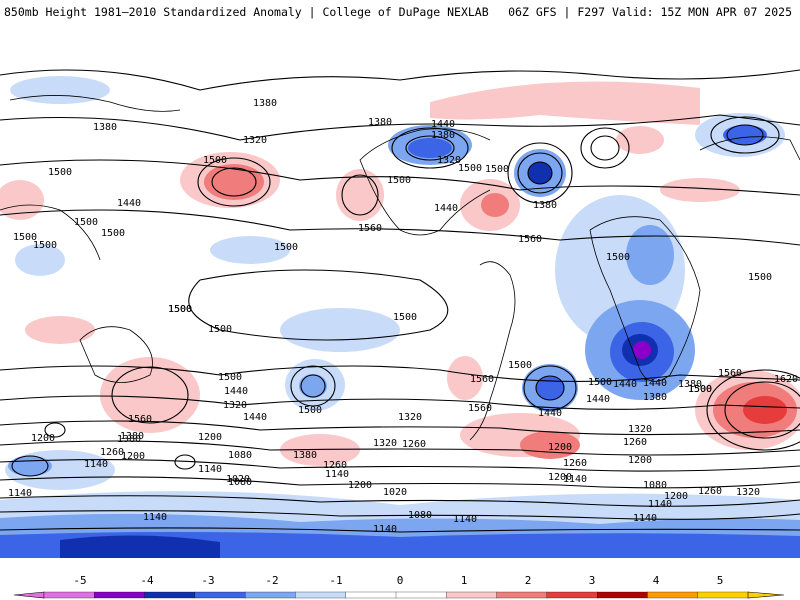 The height and width of the screenshot is (600, 800). What do you see at coordinates (592, 580) in the screenshot?
I see `colorbar-tick-label: 3` at bounding box center [592, 580].